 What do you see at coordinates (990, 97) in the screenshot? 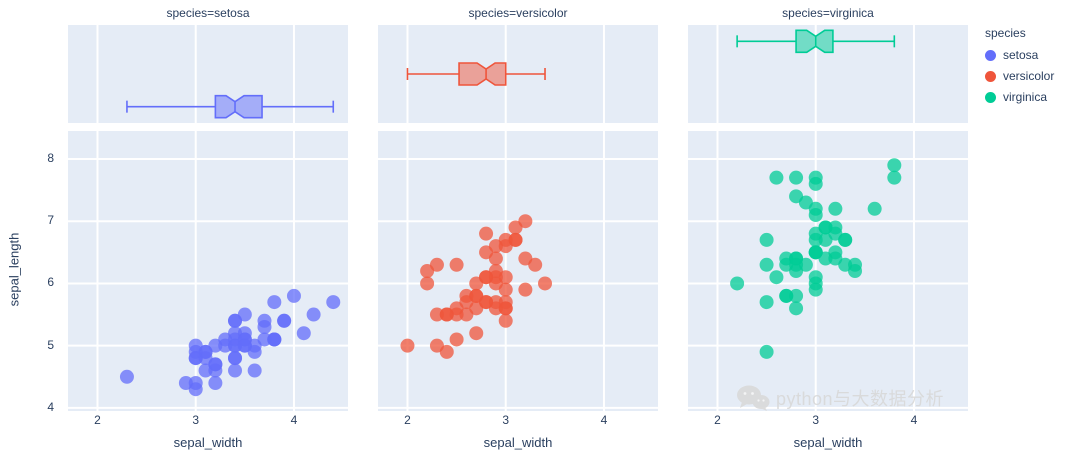
I see `legend-swatch-virginica` at bounding box center [990, 97].